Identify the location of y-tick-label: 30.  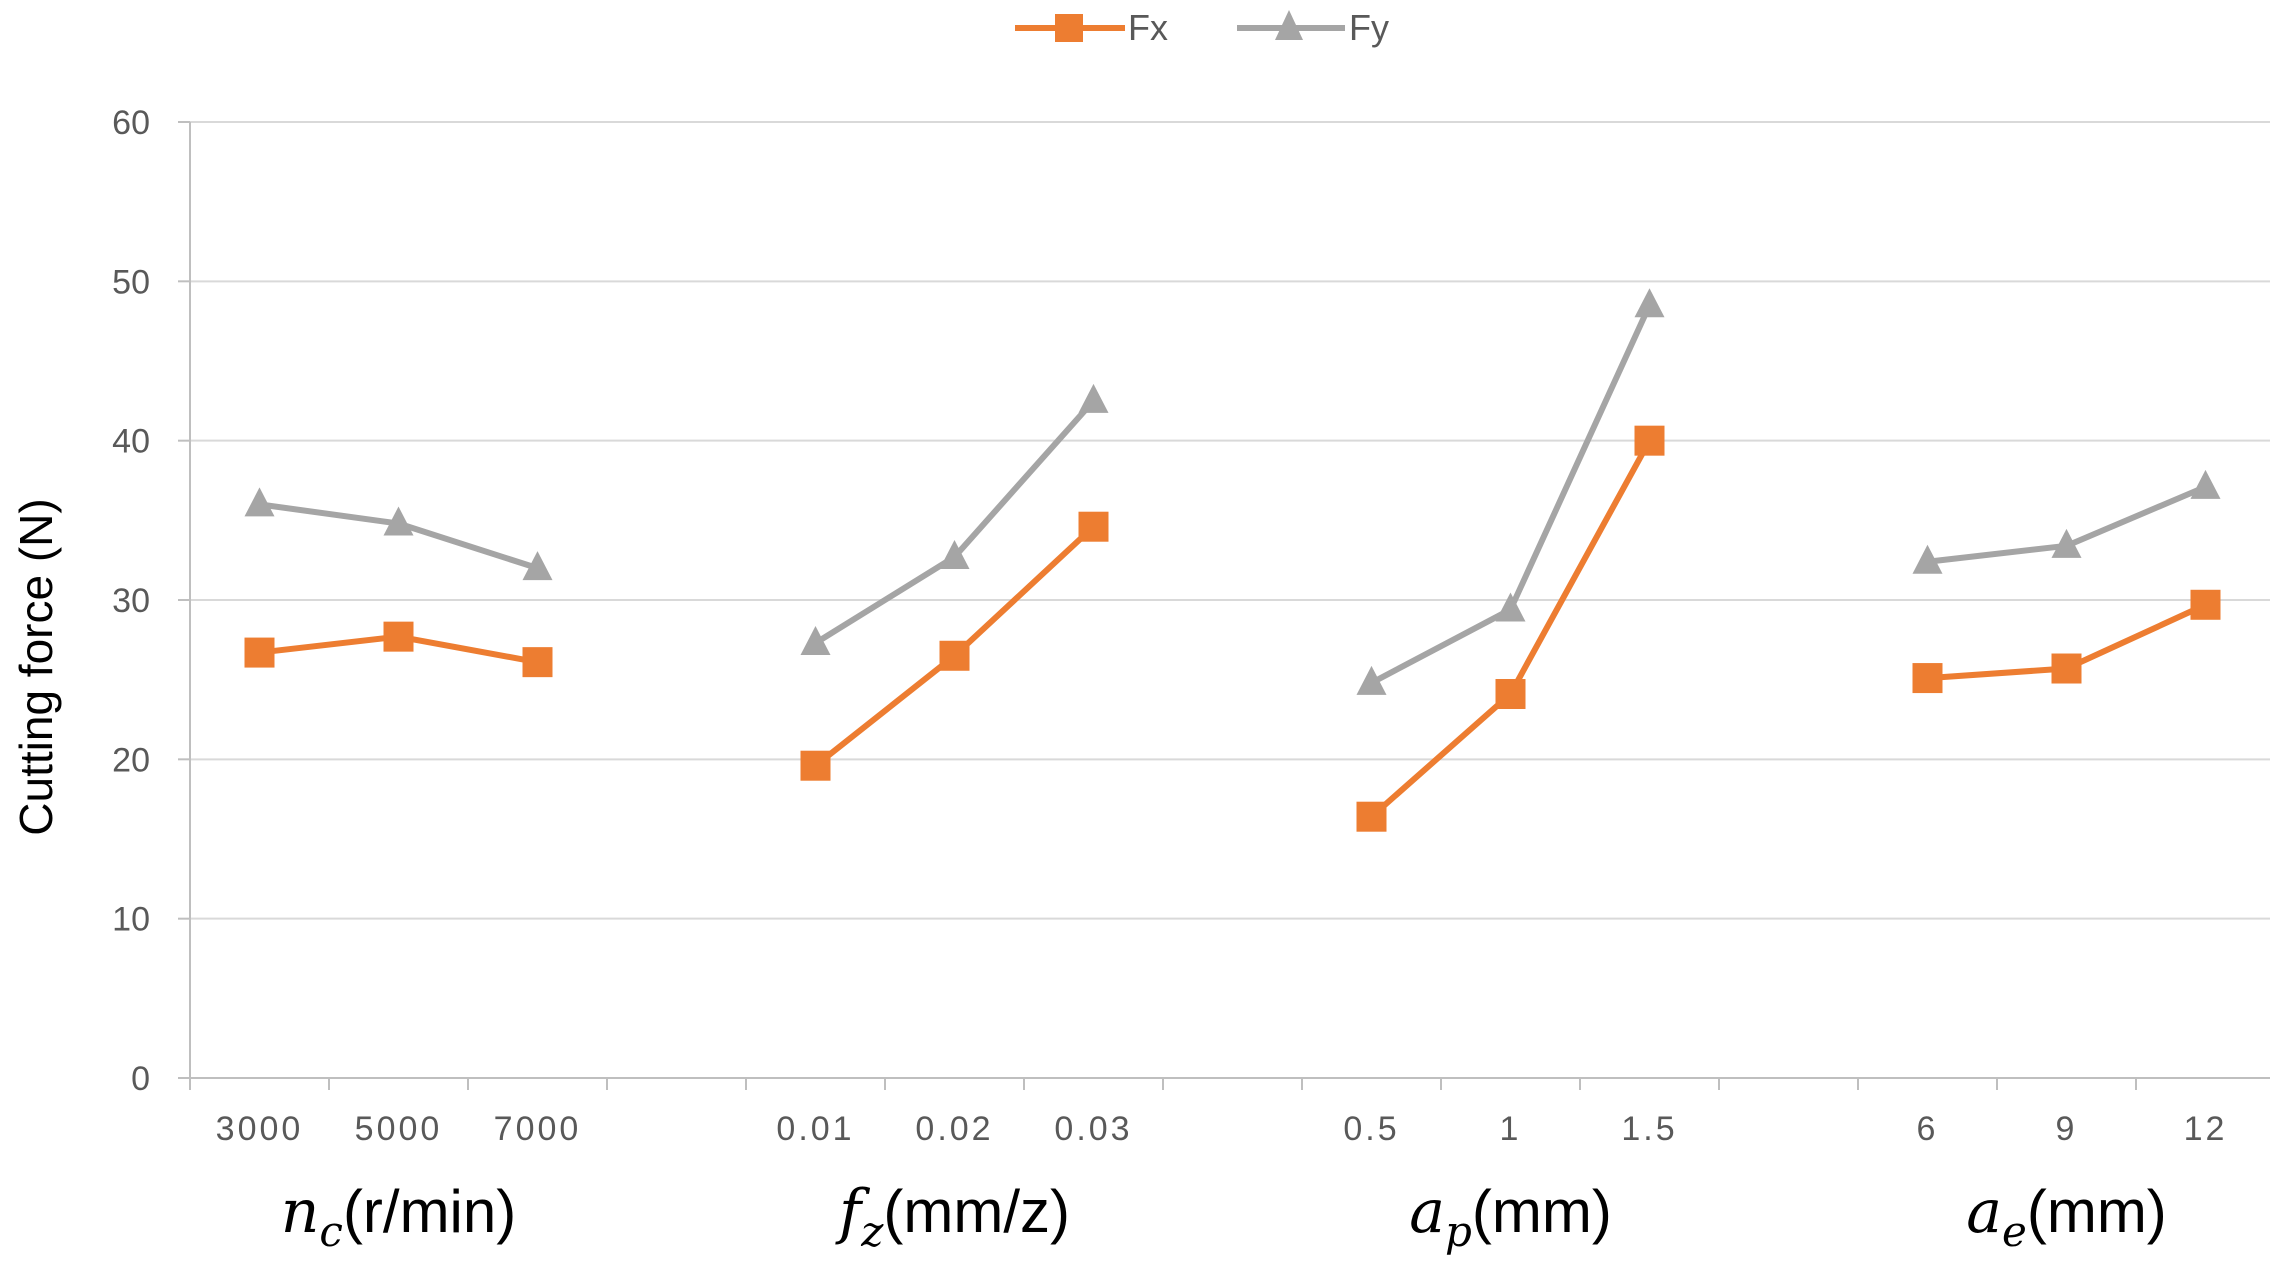
(131, 601).